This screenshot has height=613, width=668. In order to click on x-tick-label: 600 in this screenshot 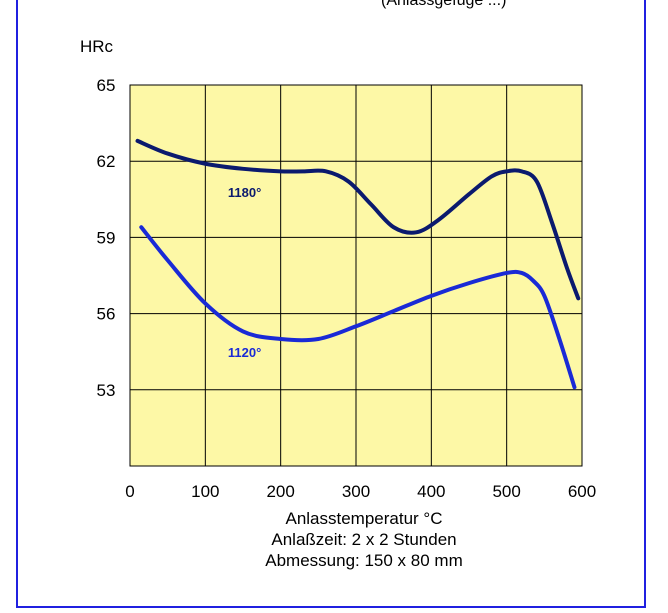, I will do `click(582, 491)`.